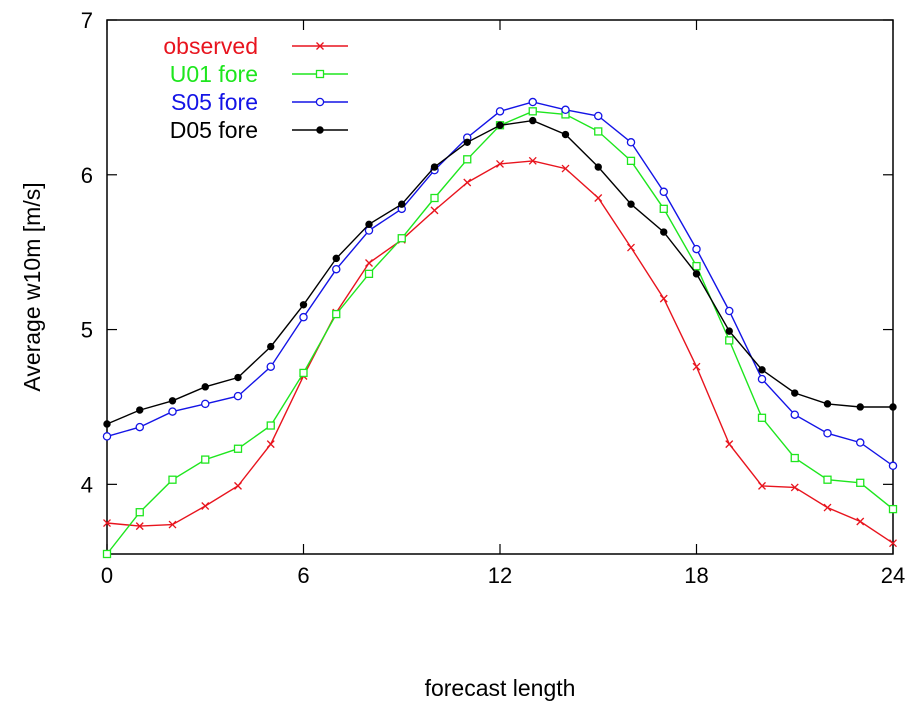 Image resolution: width=913 pixels, height=705 pixels. Describe the element at coordinates (87, 20) in the screenshot. I see `y-tick-label: 7` at that location.